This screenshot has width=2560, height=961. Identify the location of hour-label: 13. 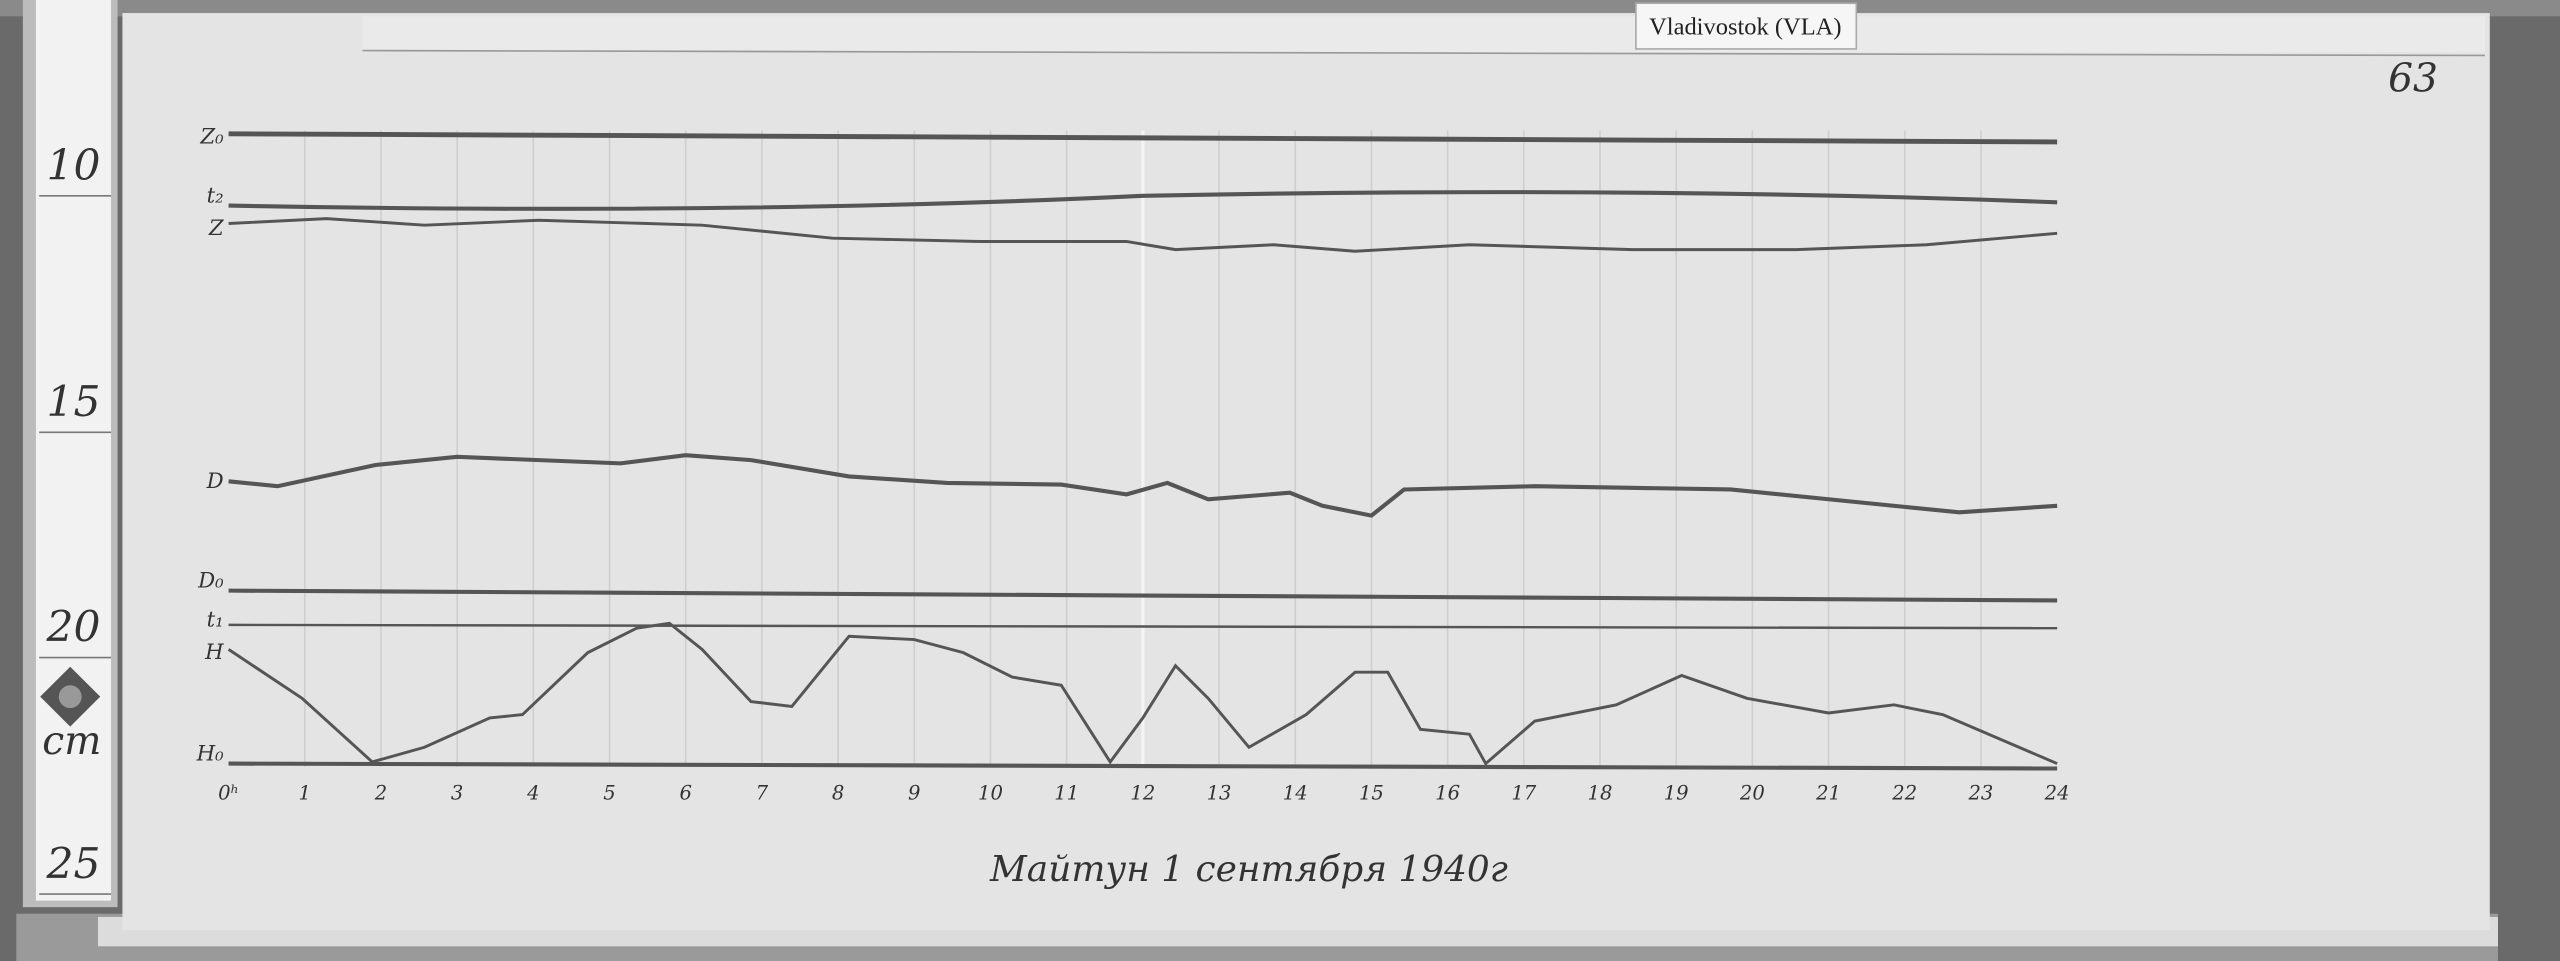
(1219, 792).